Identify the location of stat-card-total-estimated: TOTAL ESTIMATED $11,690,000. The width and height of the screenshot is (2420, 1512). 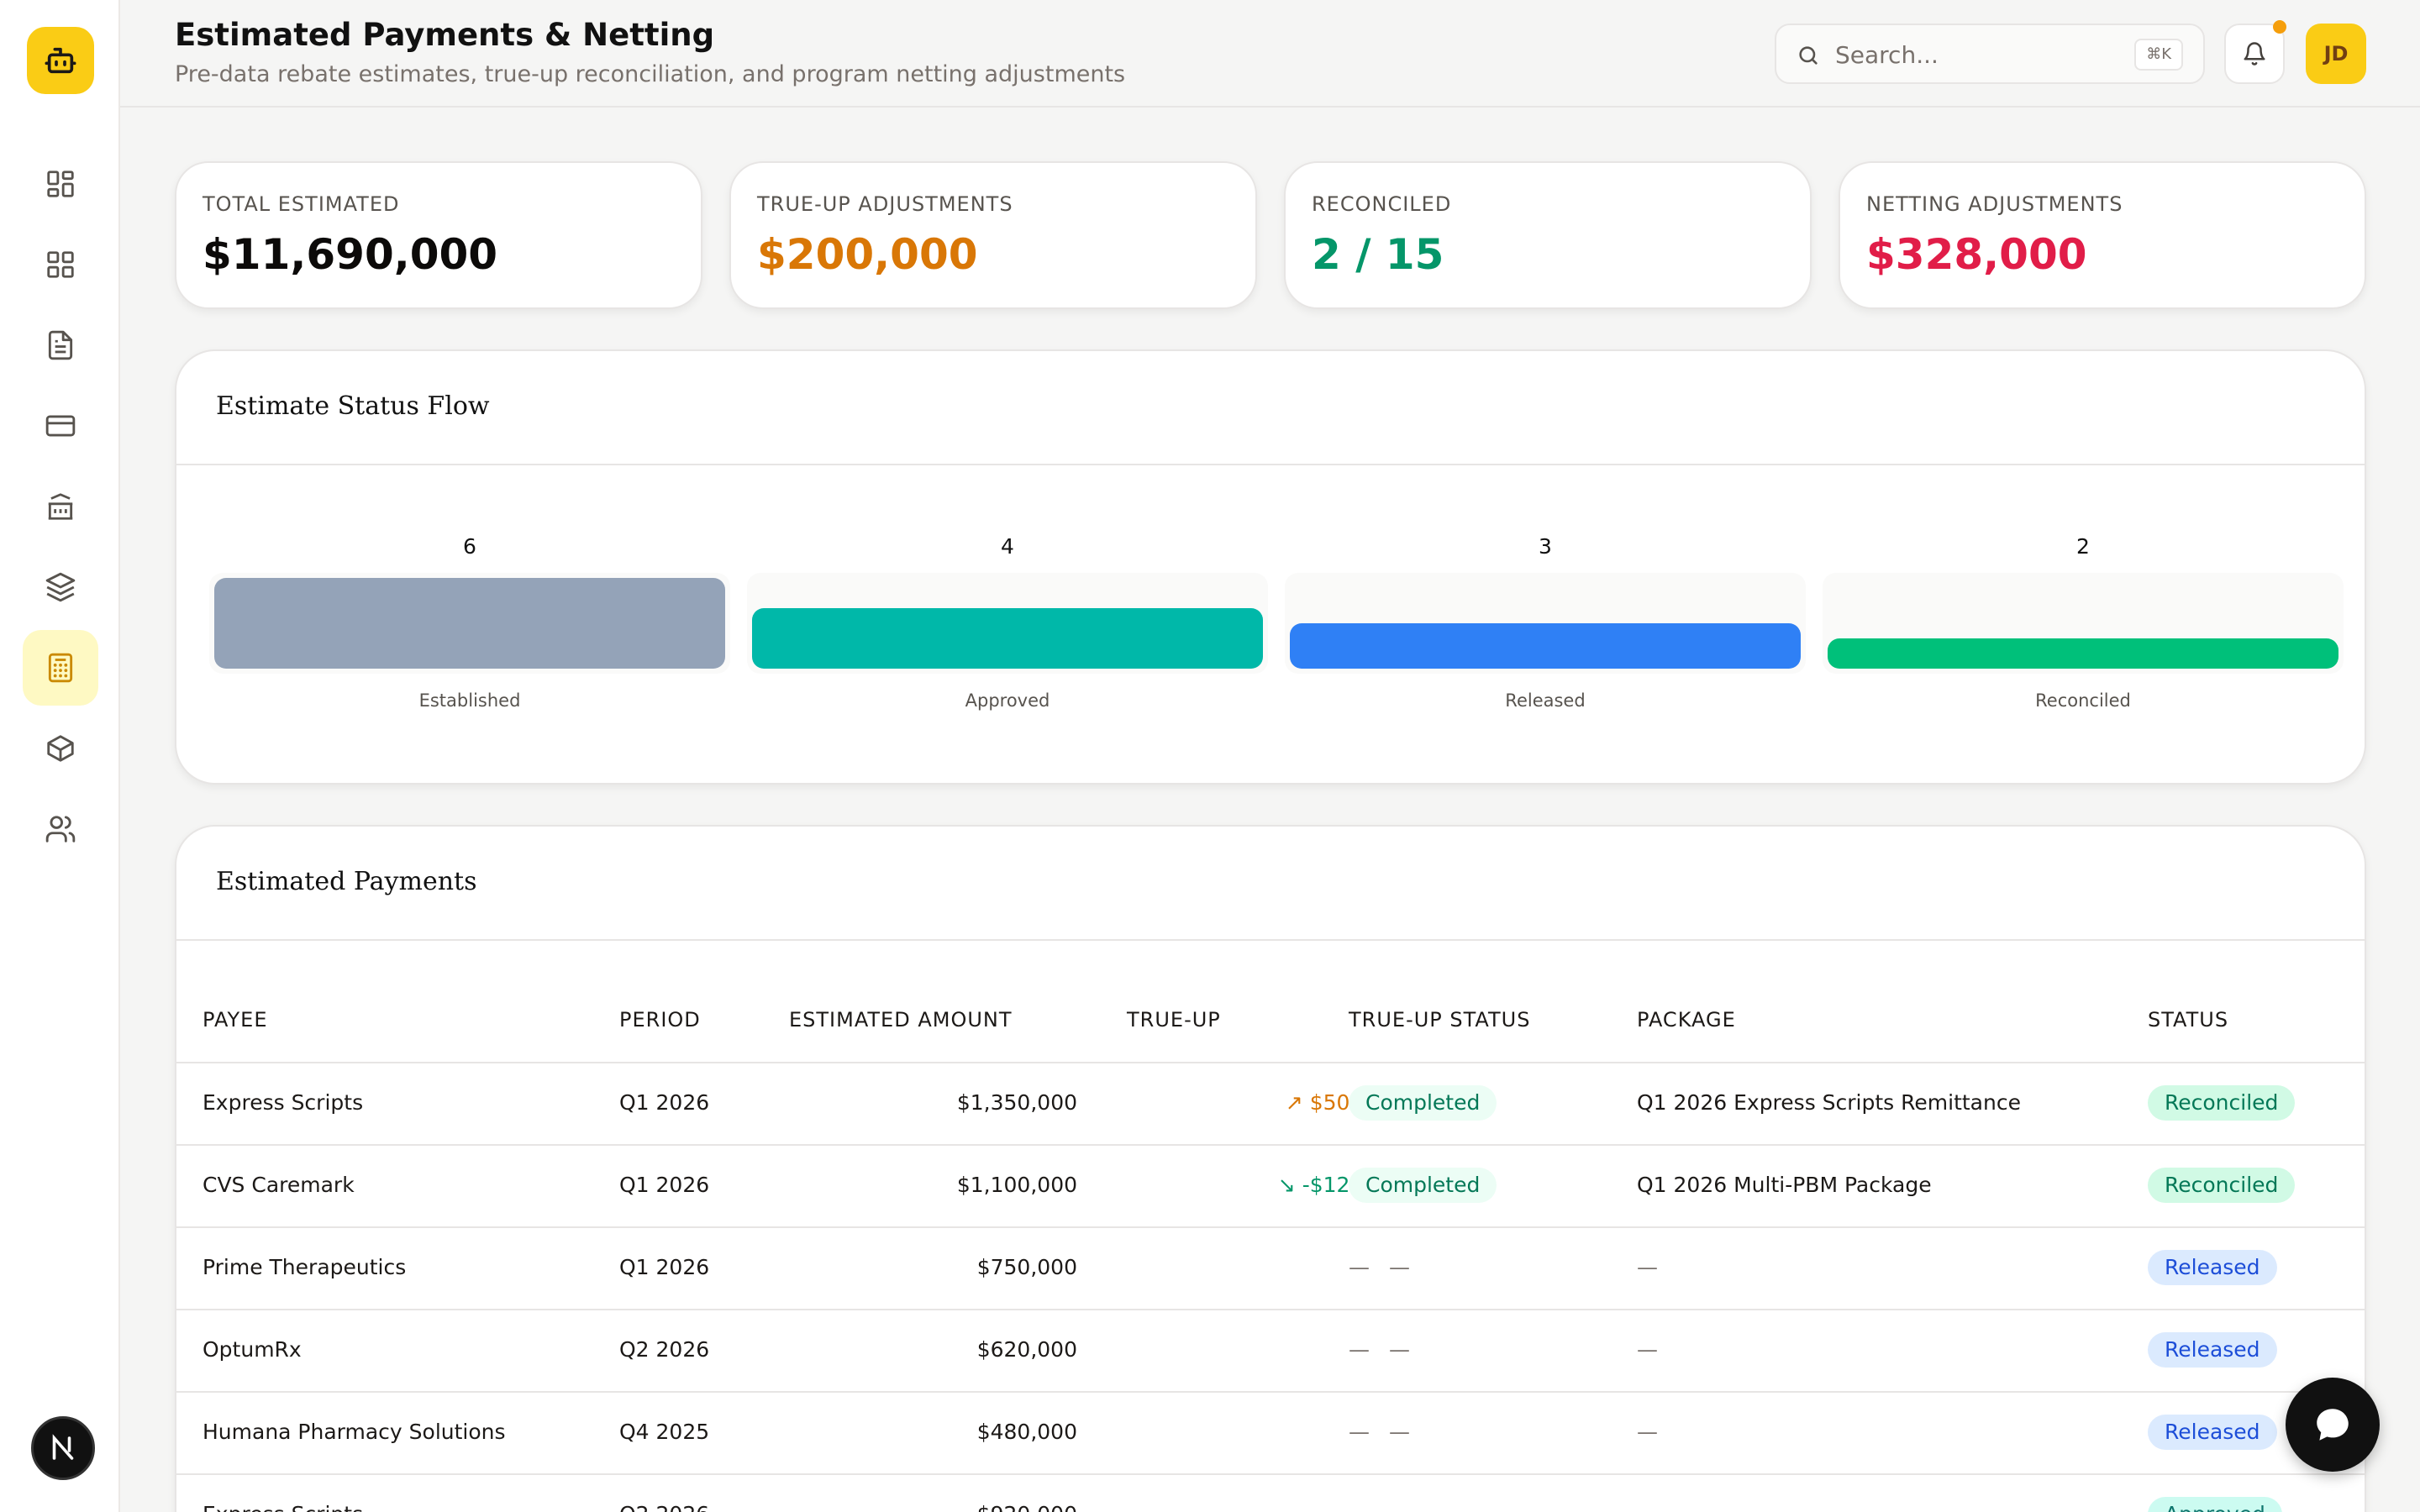
(438, 235).